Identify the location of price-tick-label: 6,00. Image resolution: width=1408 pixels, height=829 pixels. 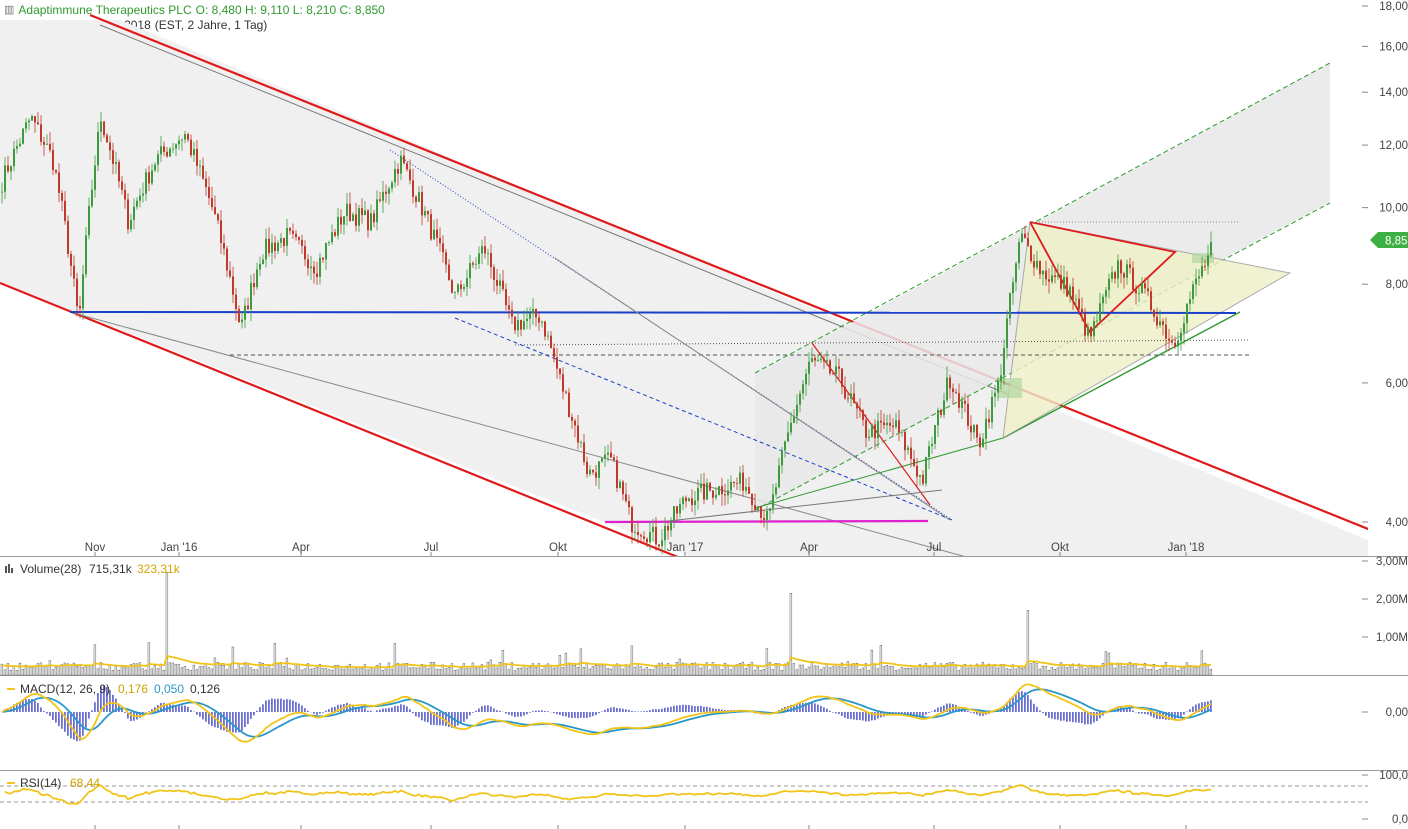
(1397, 384).